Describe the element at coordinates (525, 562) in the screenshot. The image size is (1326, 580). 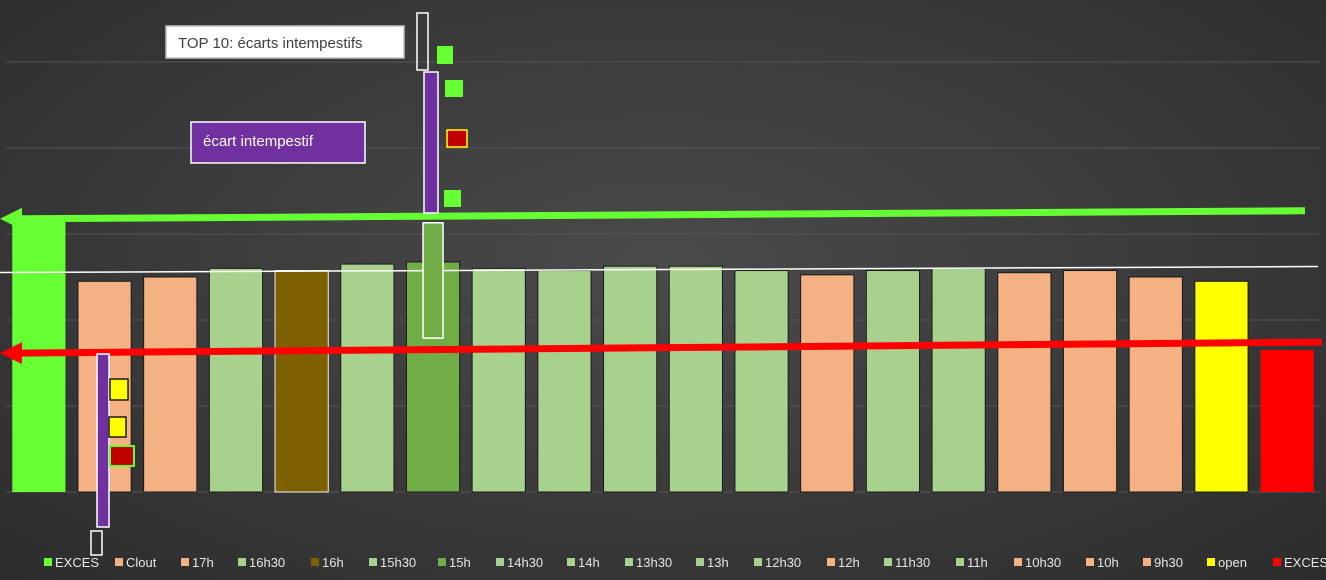
I see `legend-label: 14h30` at that location.